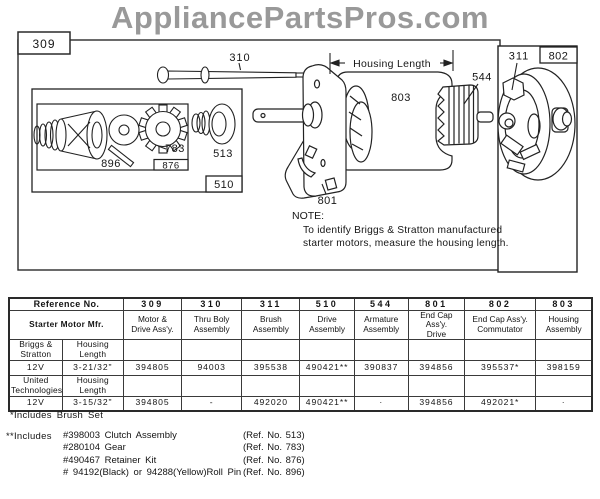 The image size is (600, 499). Describe the element at coordinates (66, 325) in the screenshot. I see `col-header-starter-motor-mfr: Starter Motor Mfr.` at that location.